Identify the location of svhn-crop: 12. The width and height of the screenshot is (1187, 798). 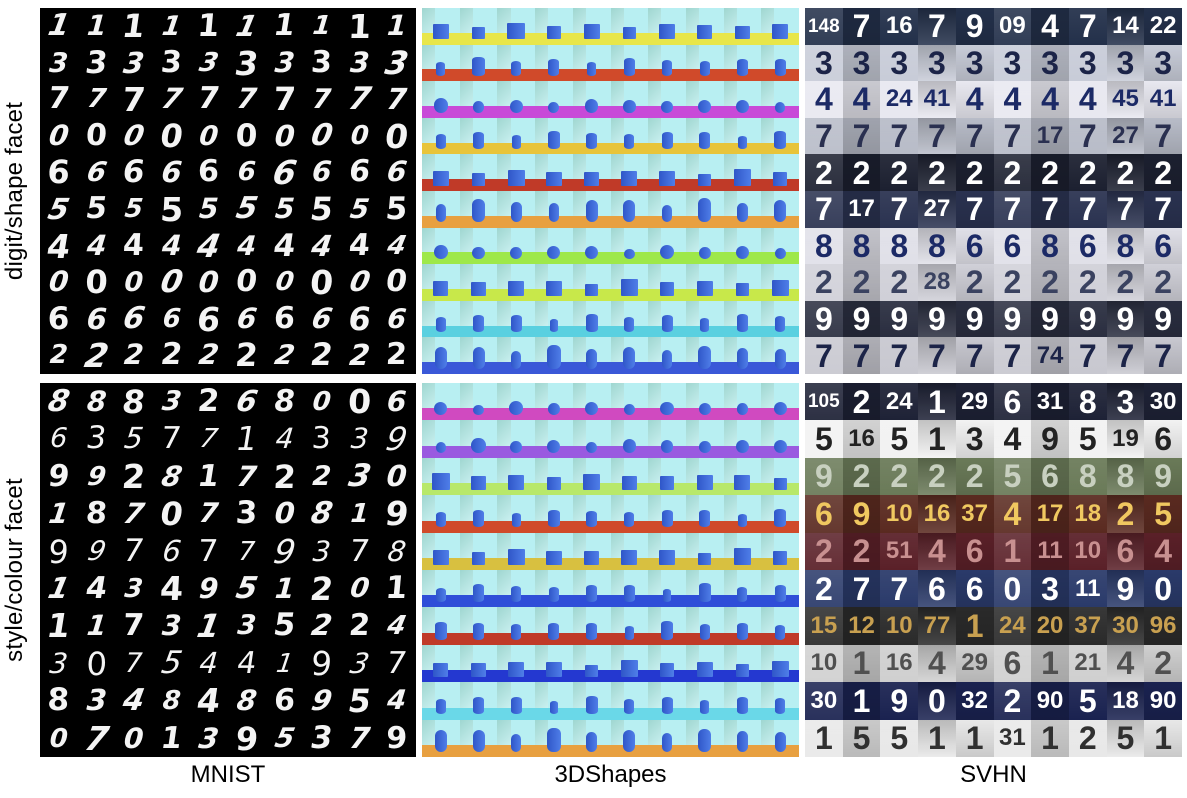
(861, 626).